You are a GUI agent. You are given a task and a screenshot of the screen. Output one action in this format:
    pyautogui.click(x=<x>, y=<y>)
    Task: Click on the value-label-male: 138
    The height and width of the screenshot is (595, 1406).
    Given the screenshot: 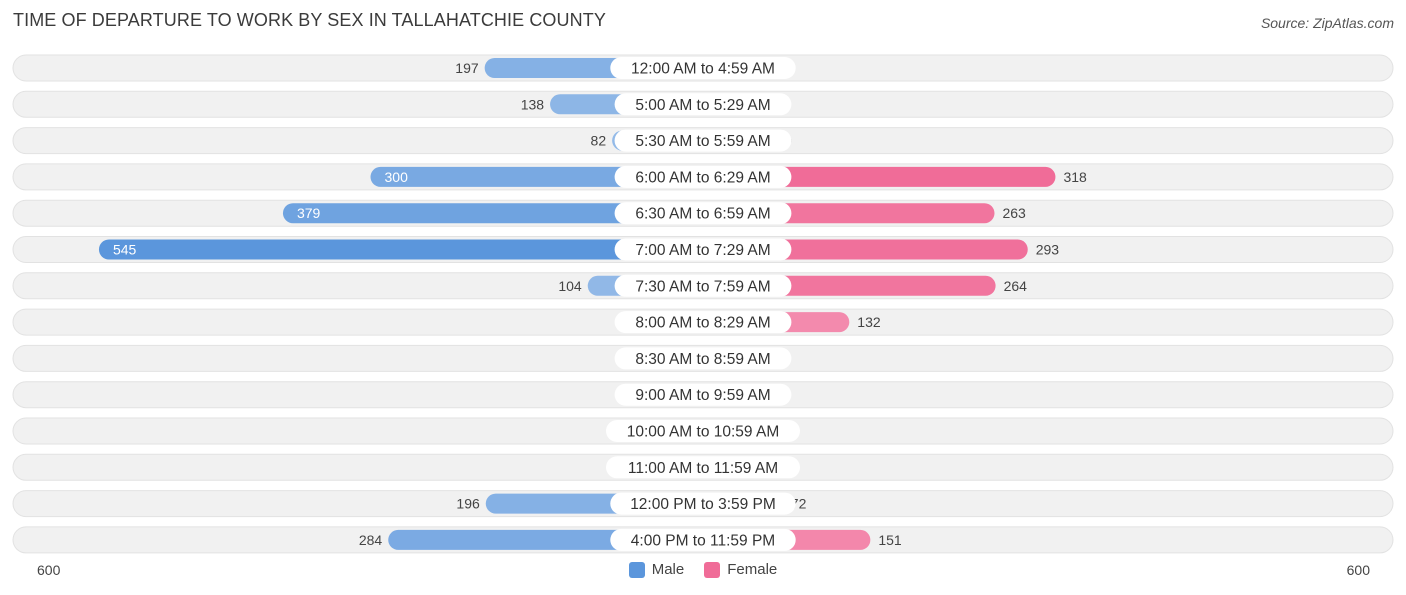 What is the action you would take?
    pyautogui.click(x=533, y=104)
    